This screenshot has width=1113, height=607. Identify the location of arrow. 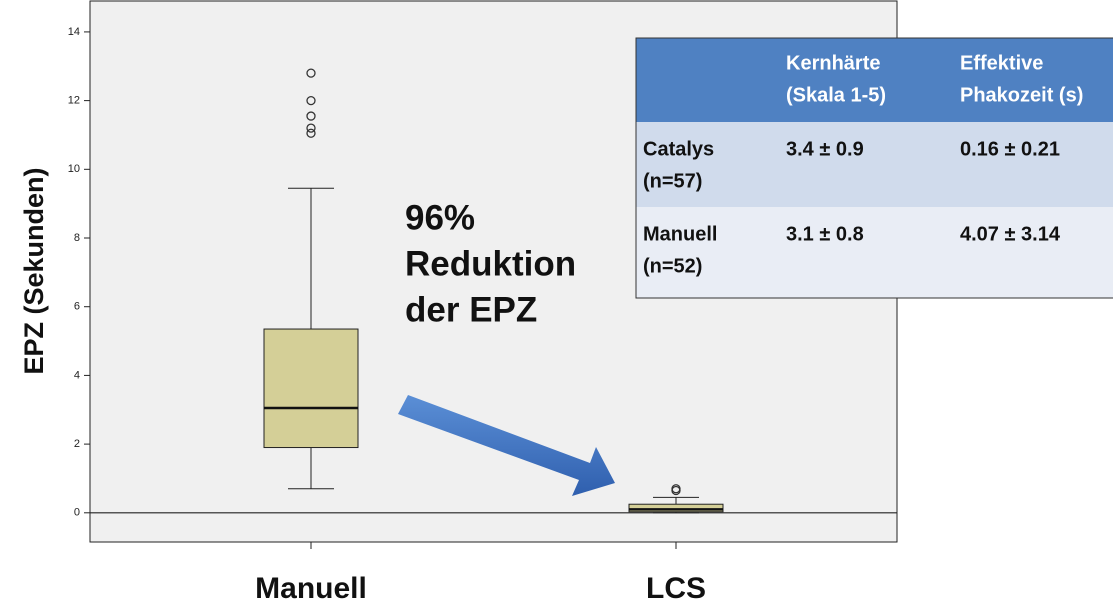
(506, 445).